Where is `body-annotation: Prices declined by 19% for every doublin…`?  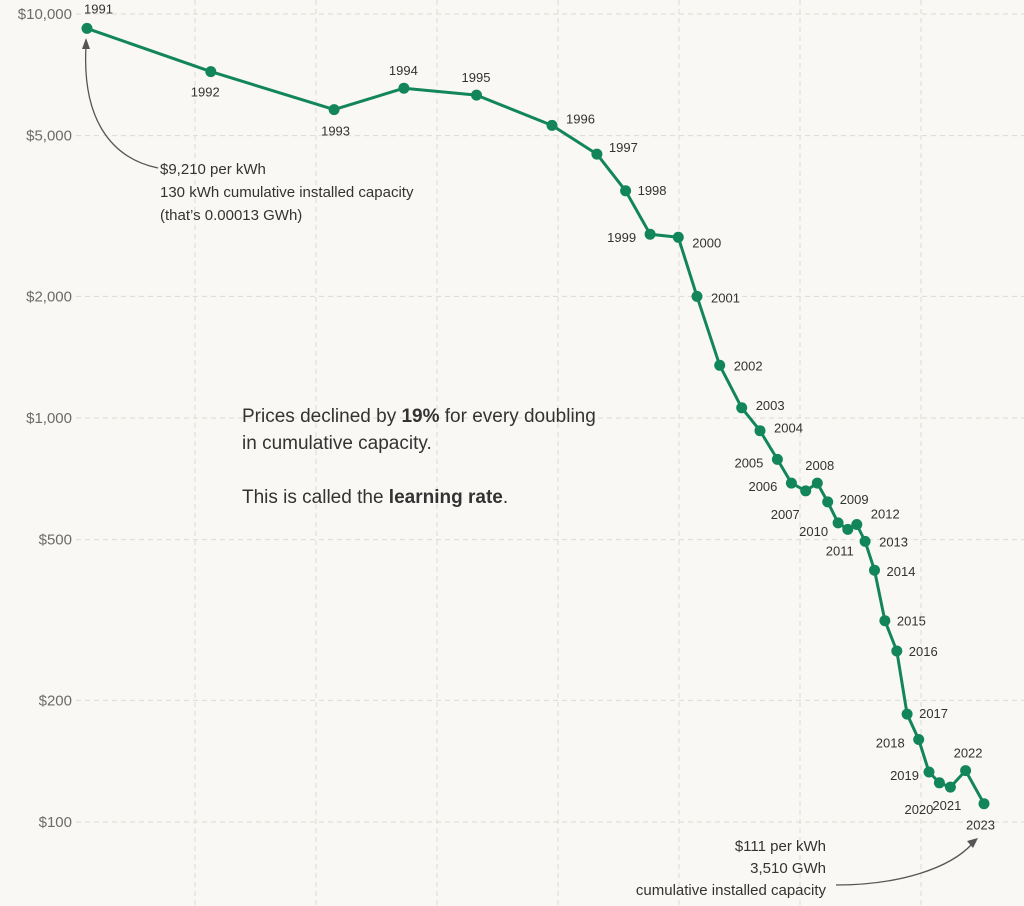 body-annotation: Prices declined by 19% for every doublin… is located at coordinates (419, 457).